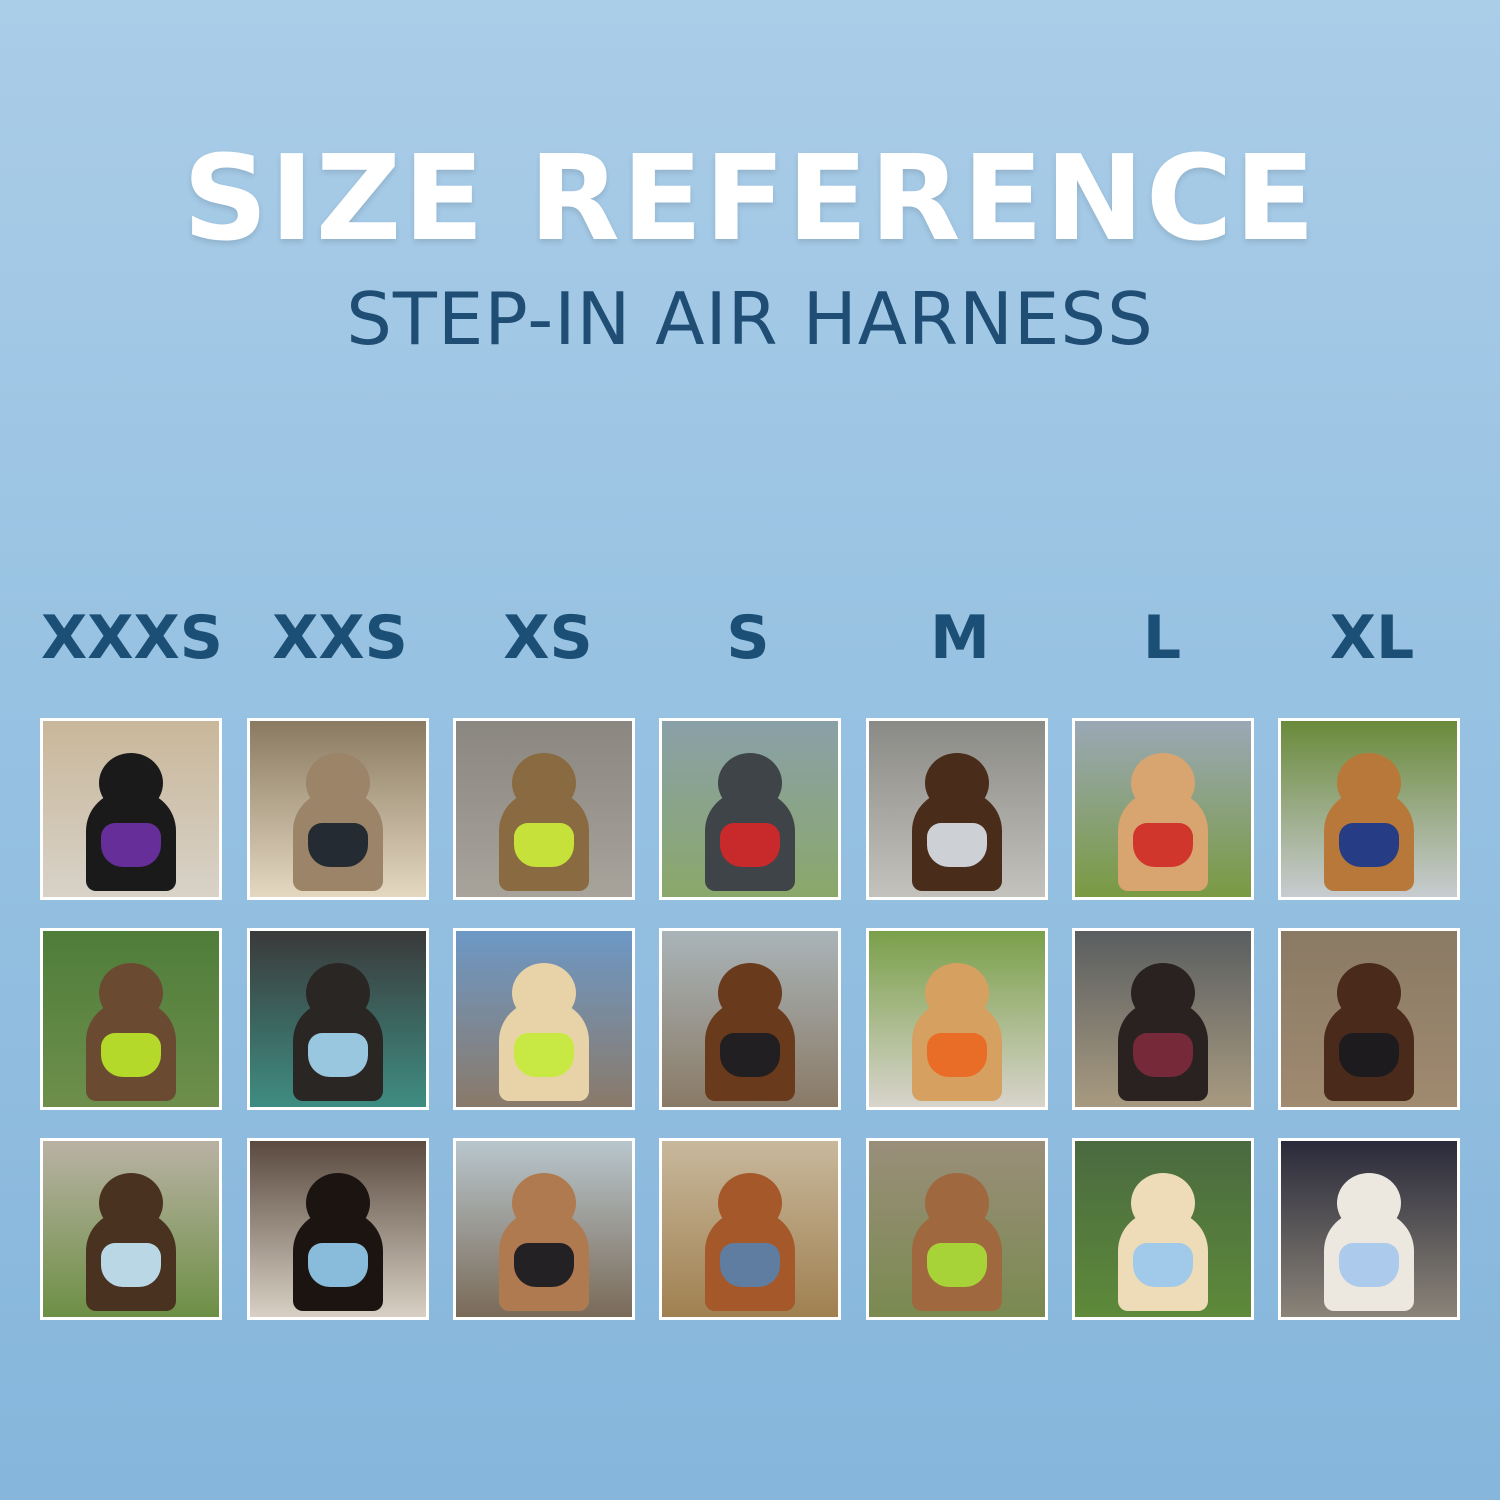 The image size is (1500, 1500). What do you see at coordinates (750, 198) in the screenshot?
I see `page-title: SIZE REFERENCE` at bounding box center [750, 198].